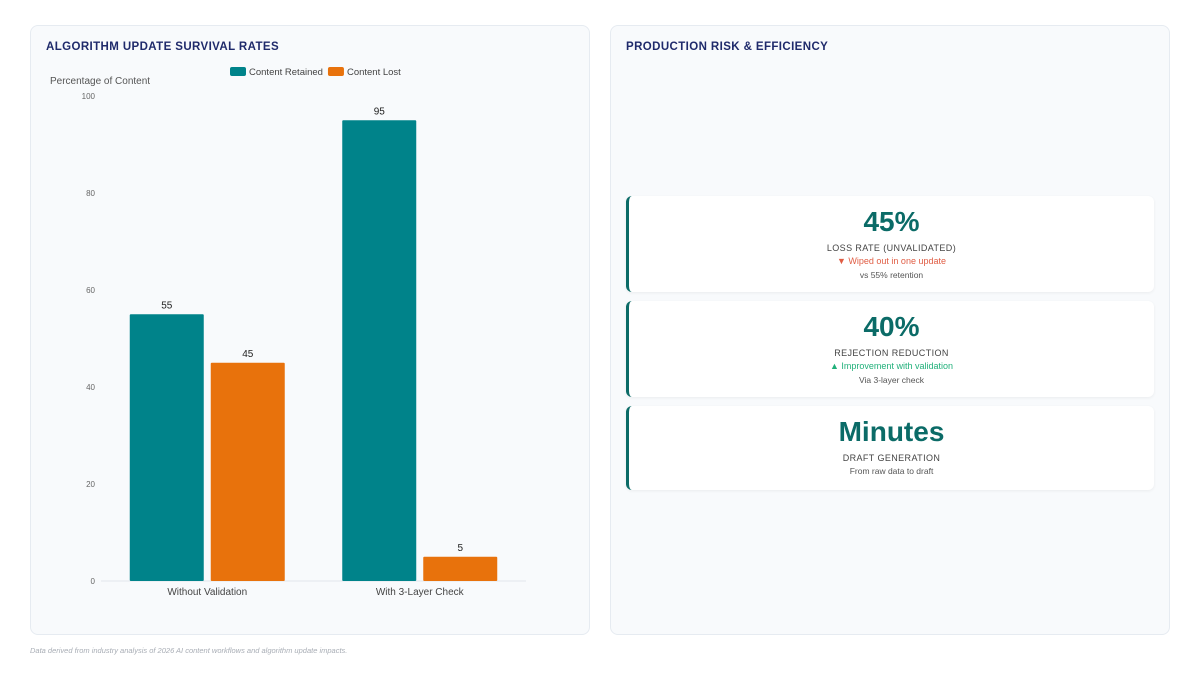 This screenshot has height=675, width=1200. Describe the element at coordinates (891, 366) in the screenshot. I see `kpi-trend: ▲ Improvement with validation` at that location.